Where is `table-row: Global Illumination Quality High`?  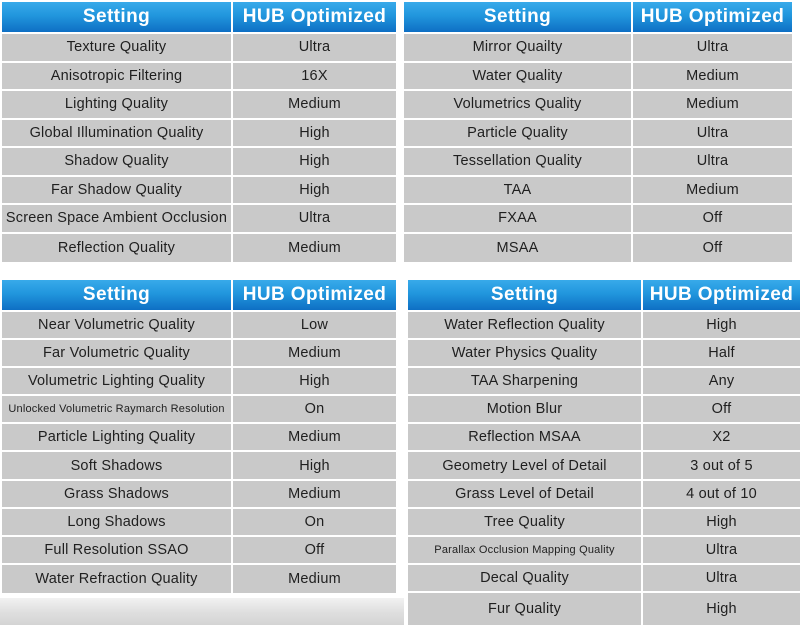
table-row: Global Illumination Quality High is located at coordinates (199, 133).